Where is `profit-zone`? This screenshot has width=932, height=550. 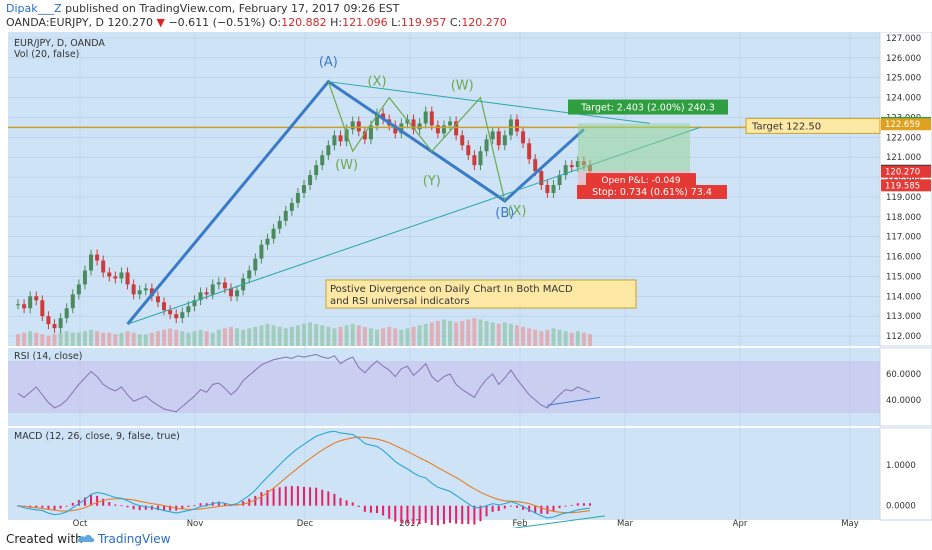 profit-zone is located at coordinates (633, 147).